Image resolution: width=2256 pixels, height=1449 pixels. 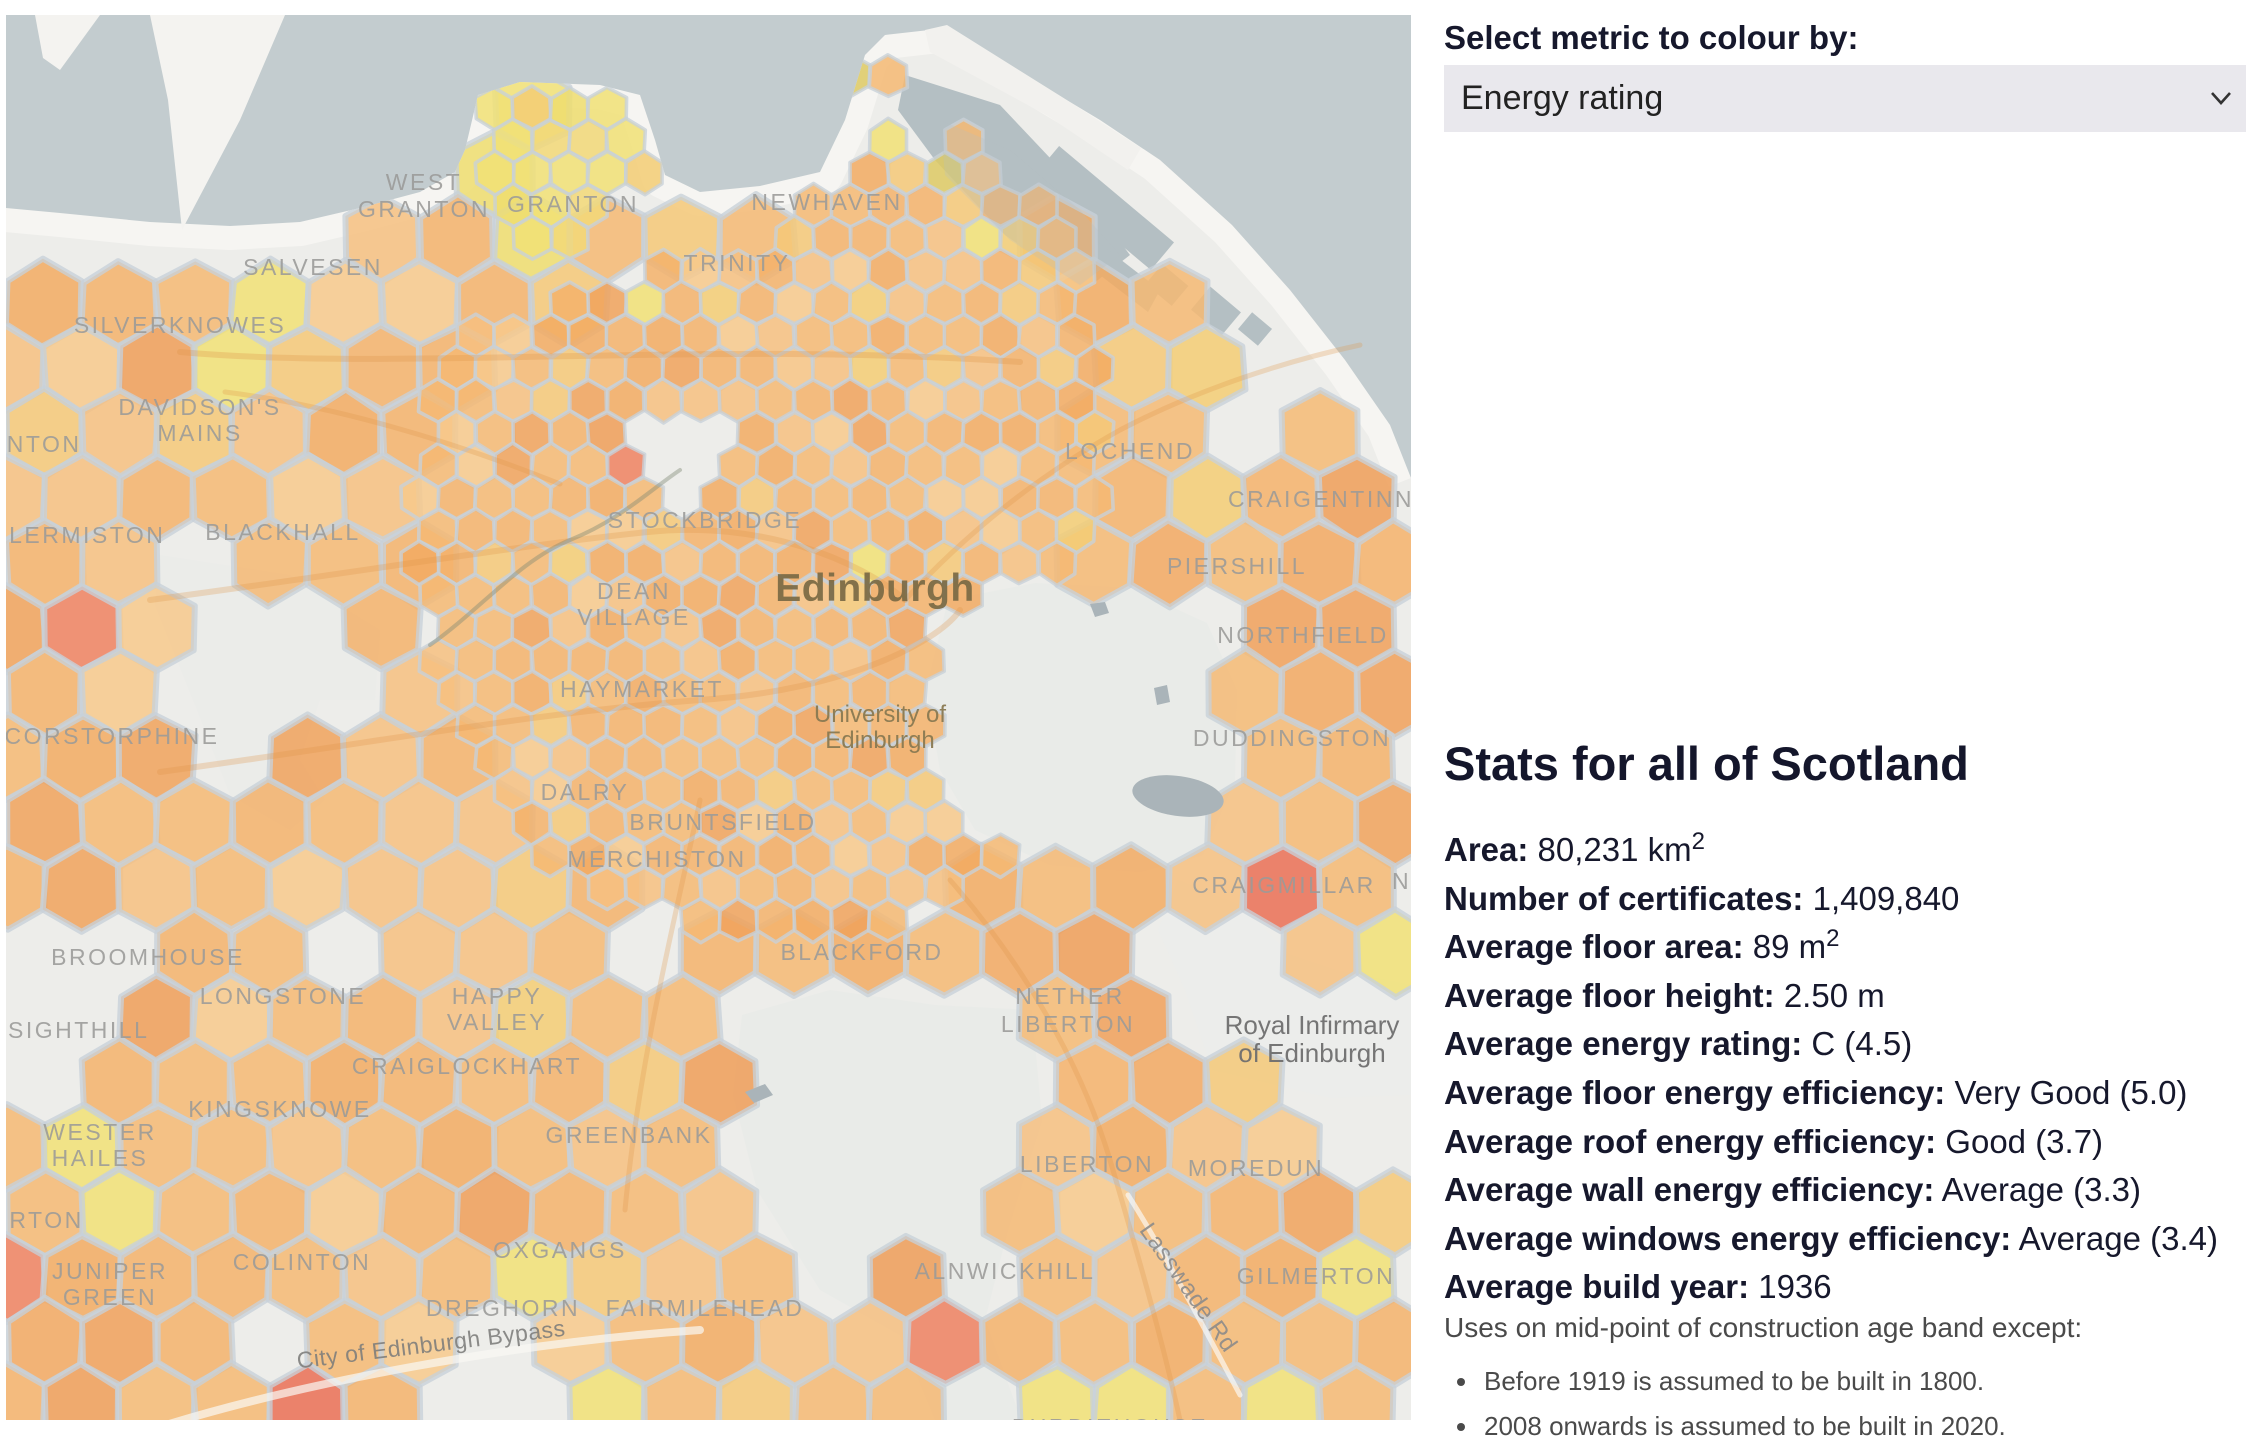 What do you see at coordinates (1237, 566) in the screenshot?
I see `svg-text: PIERSHILL` at bounding box center [1237, 566].